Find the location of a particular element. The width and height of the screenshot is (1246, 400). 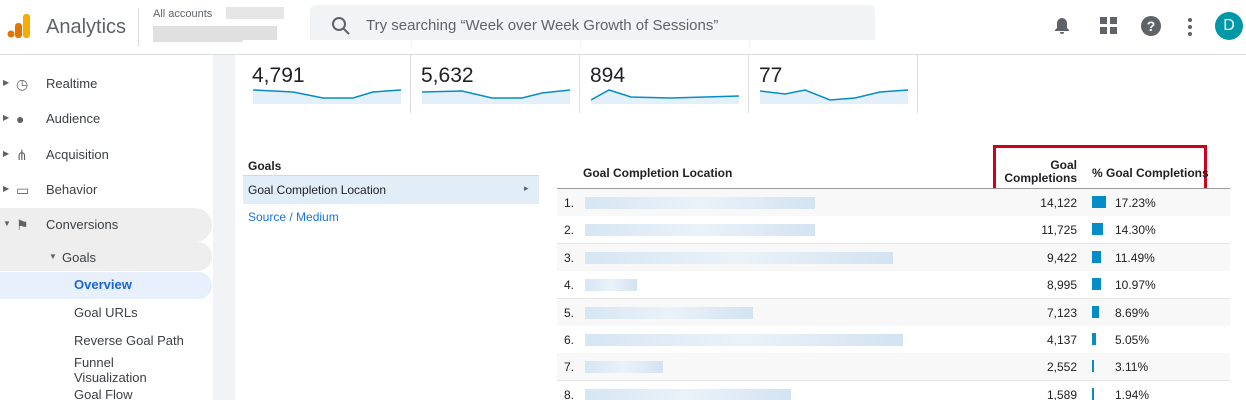

completions: 11,725 is located at coordinates (1059, 230).